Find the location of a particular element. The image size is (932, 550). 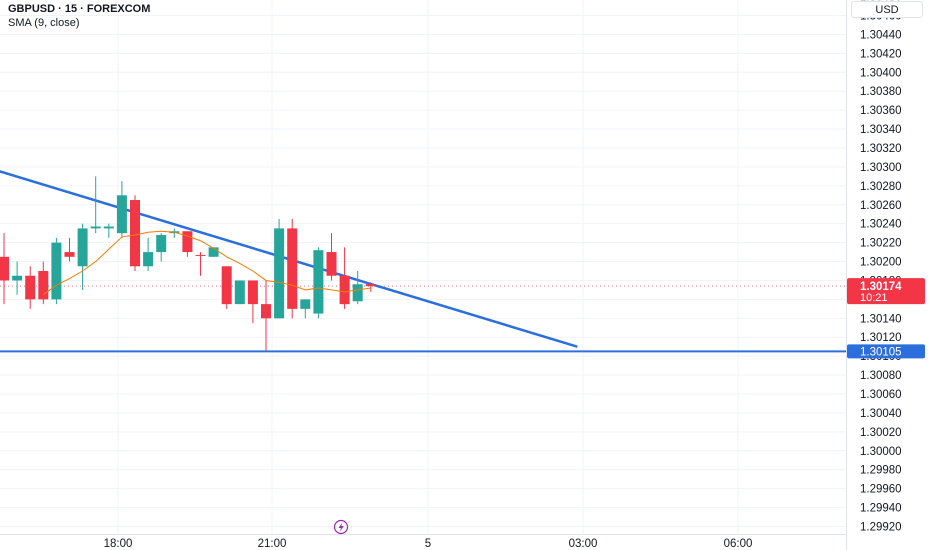

time-tick-label: 18:00 is located at coordinates (118, 544).